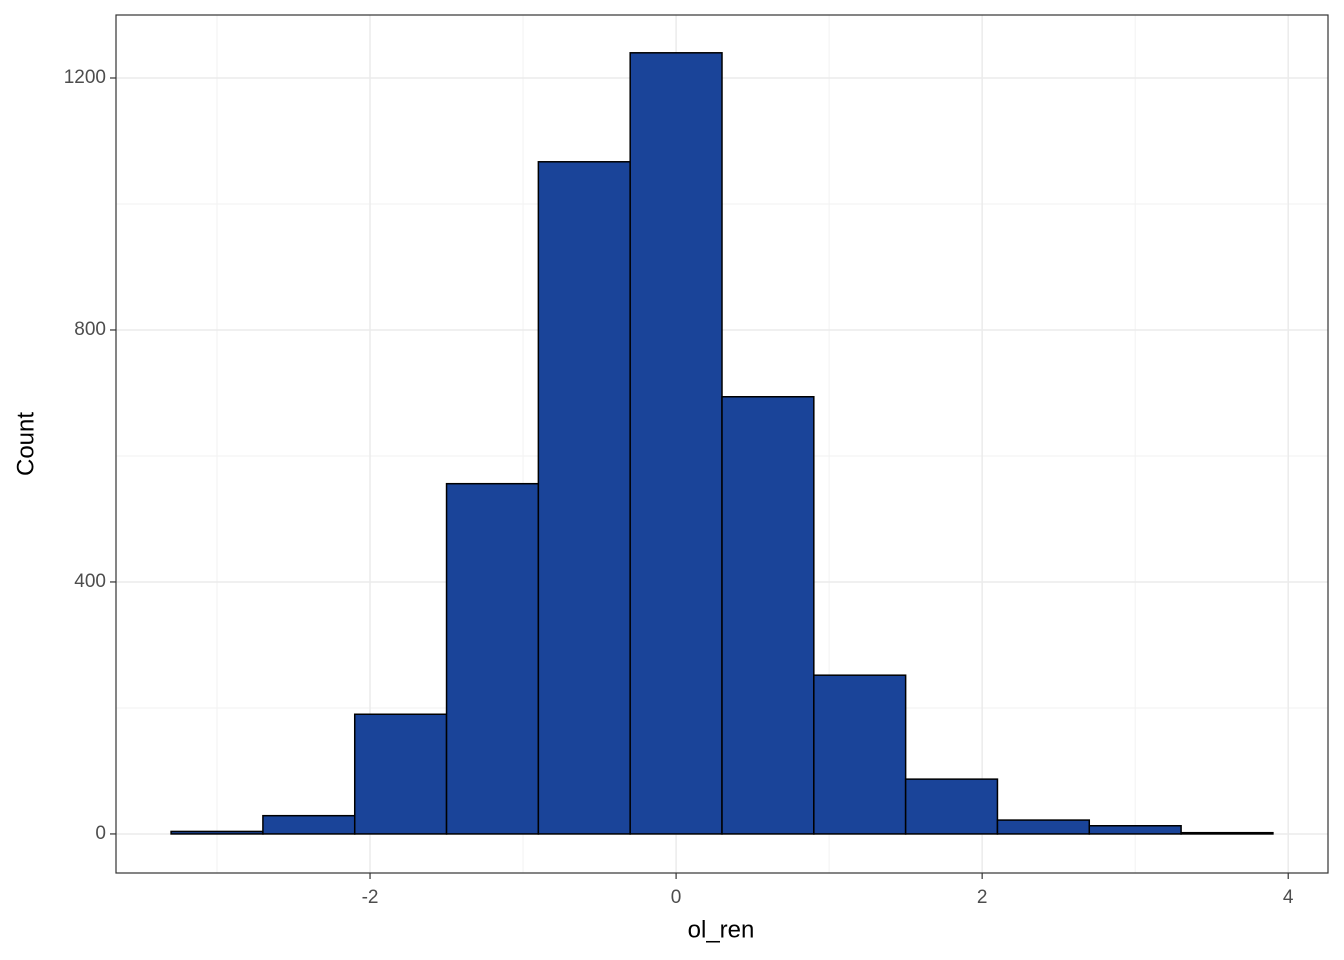 The image size is (1344, 960). I want to click on y-tick-label: 800, so click(90, 329).